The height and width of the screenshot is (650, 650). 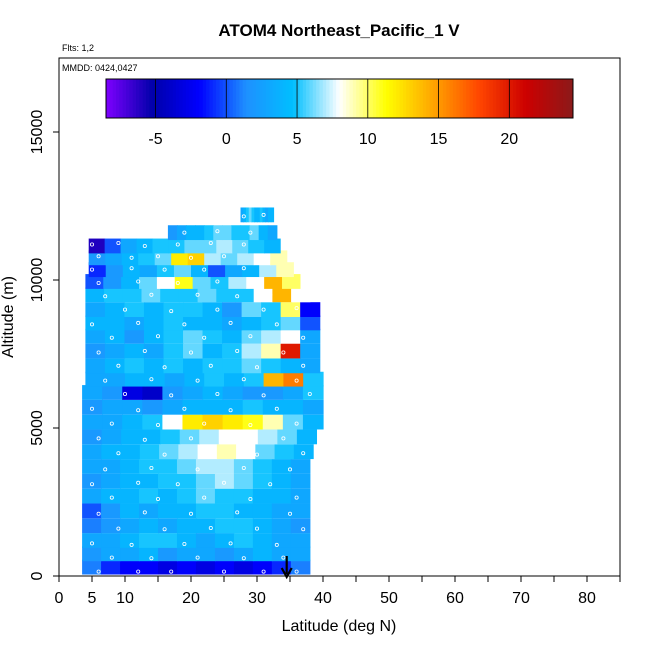 I want to click on colorbar: -5 0 5 10 15 20, so click(x=339, y=113).